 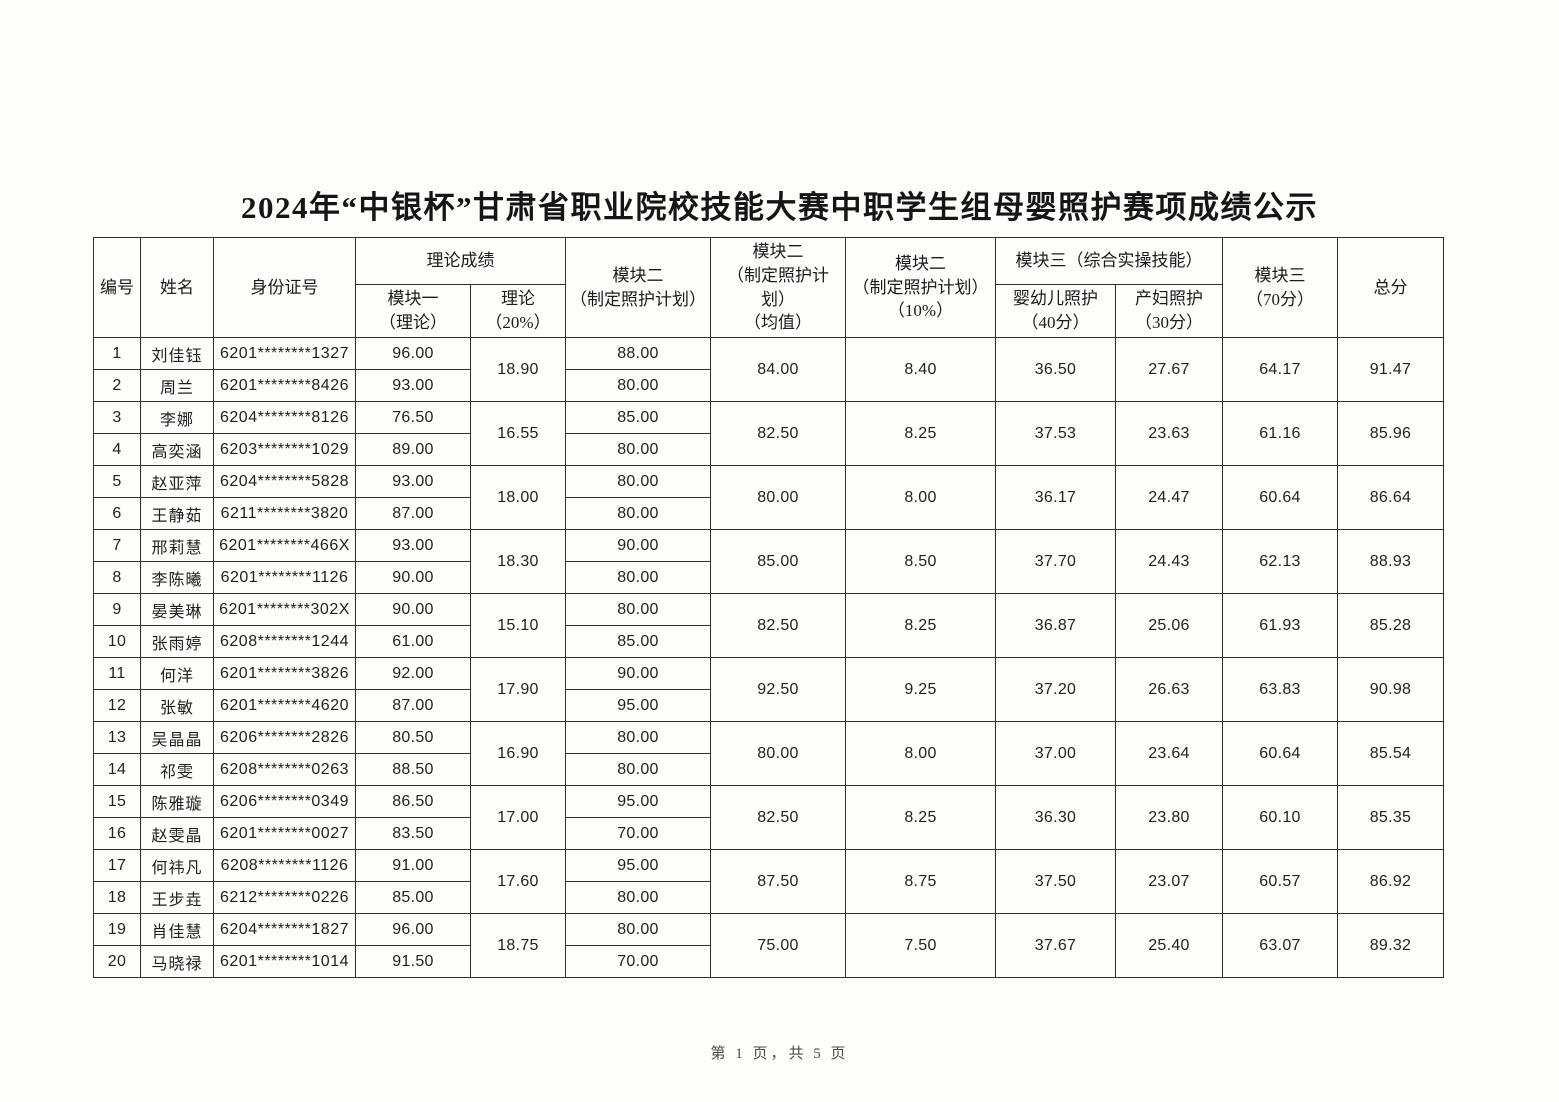 I want to click on cell-id: 6201********0027, so click(x=284, y=834).